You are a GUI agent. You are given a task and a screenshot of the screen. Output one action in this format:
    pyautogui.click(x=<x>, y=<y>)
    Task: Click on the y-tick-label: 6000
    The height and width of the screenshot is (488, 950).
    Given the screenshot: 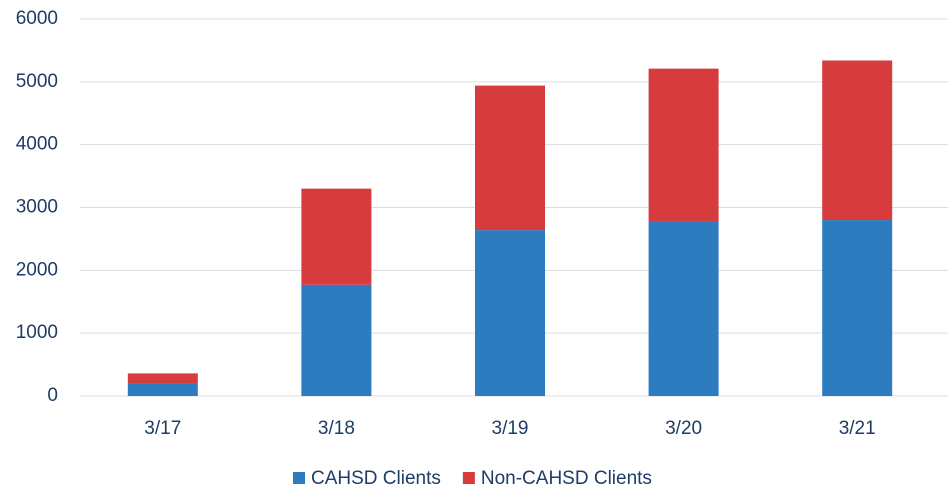 What is the action you would take?
    pyautogui.click(x=37, y=18)
    